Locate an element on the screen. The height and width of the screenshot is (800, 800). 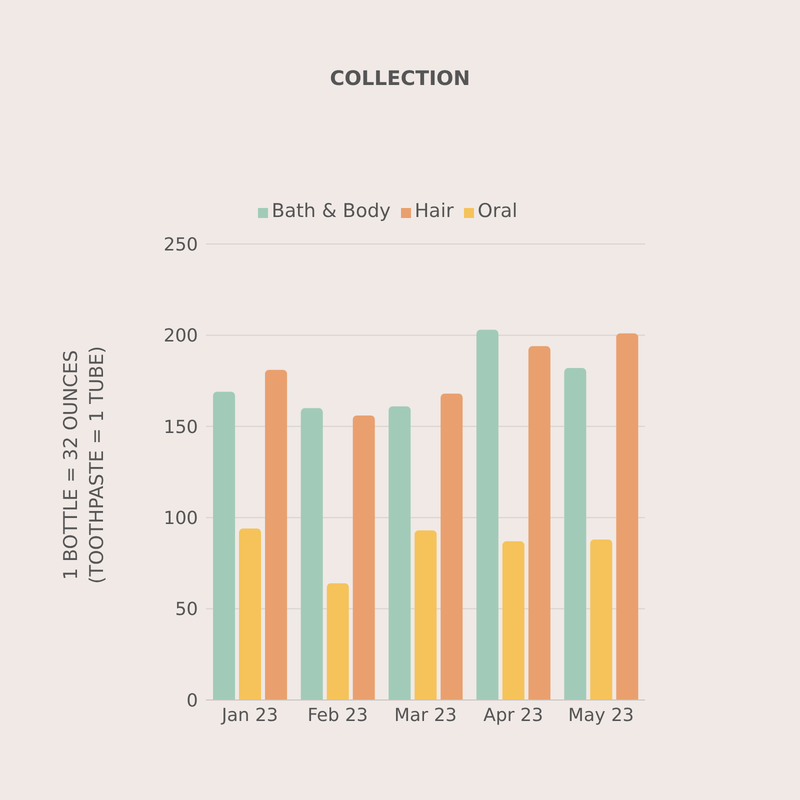
legend-label: Oral is located at coordinates (498, 211).